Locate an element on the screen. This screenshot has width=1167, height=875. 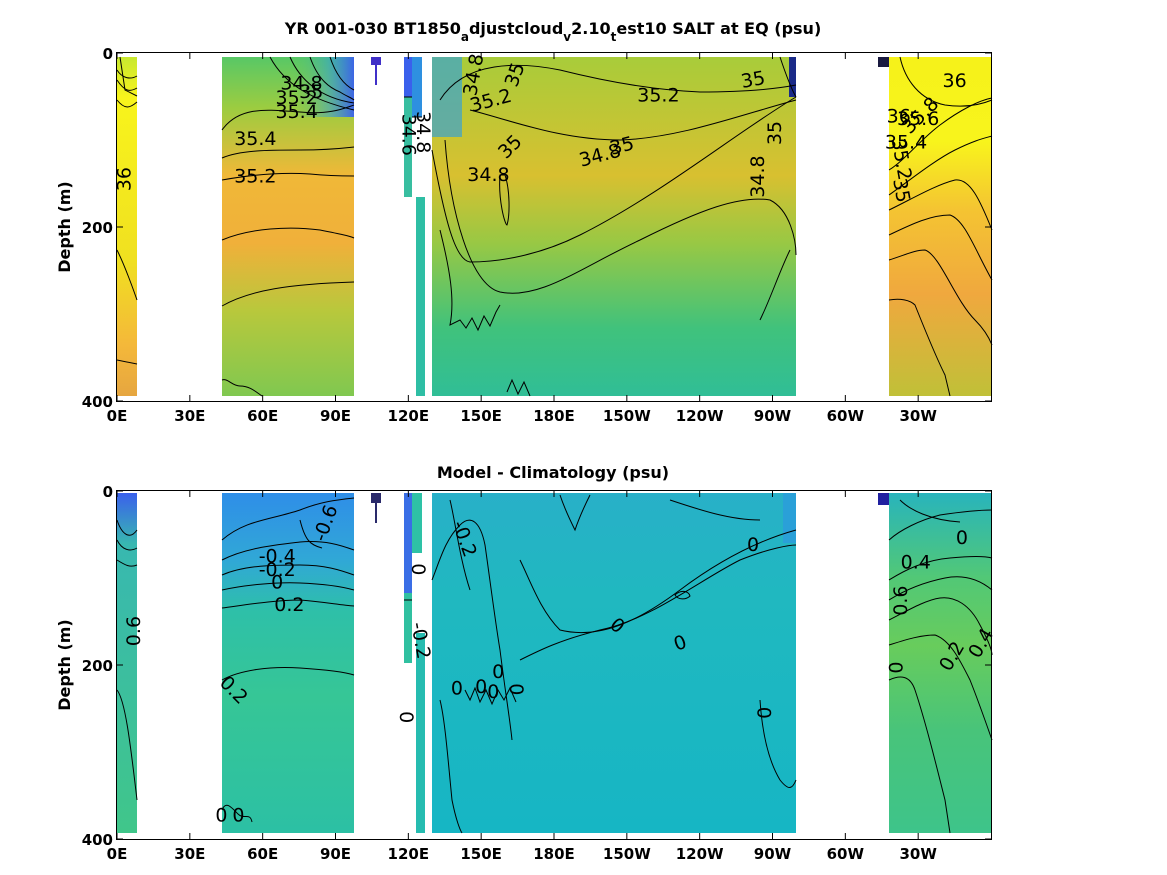
anomaly-segment-atlantic-west is located at coordinates (940, 663).